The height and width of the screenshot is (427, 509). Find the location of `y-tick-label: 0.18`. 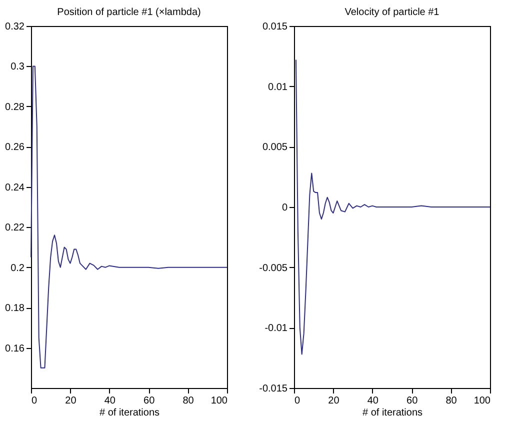

y-tick-label: 0.18 is located at coordinates (15, 308).